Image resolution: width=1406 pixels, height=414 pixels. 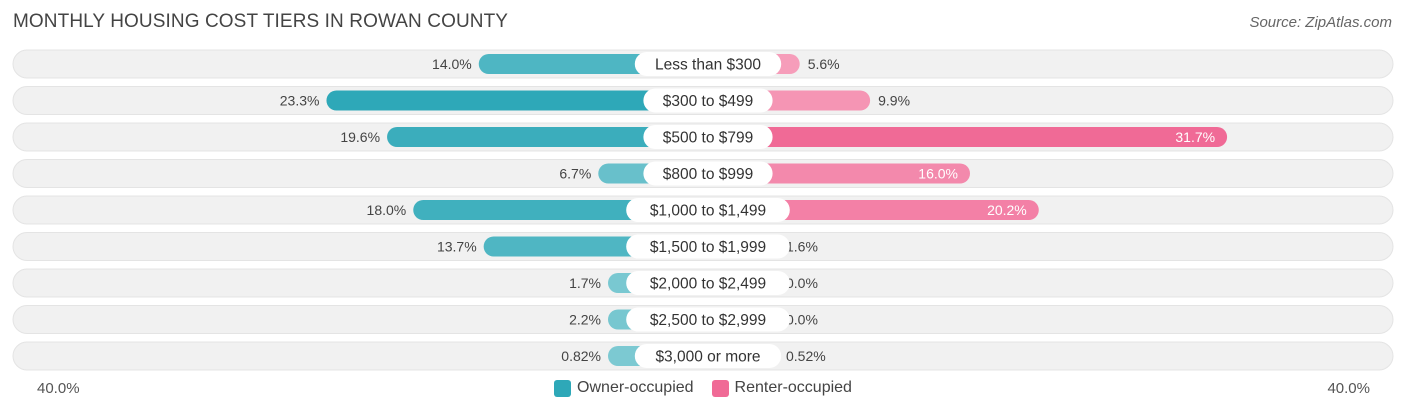 I want to click on legend-swatch-renter, so click(x=720, y=388).